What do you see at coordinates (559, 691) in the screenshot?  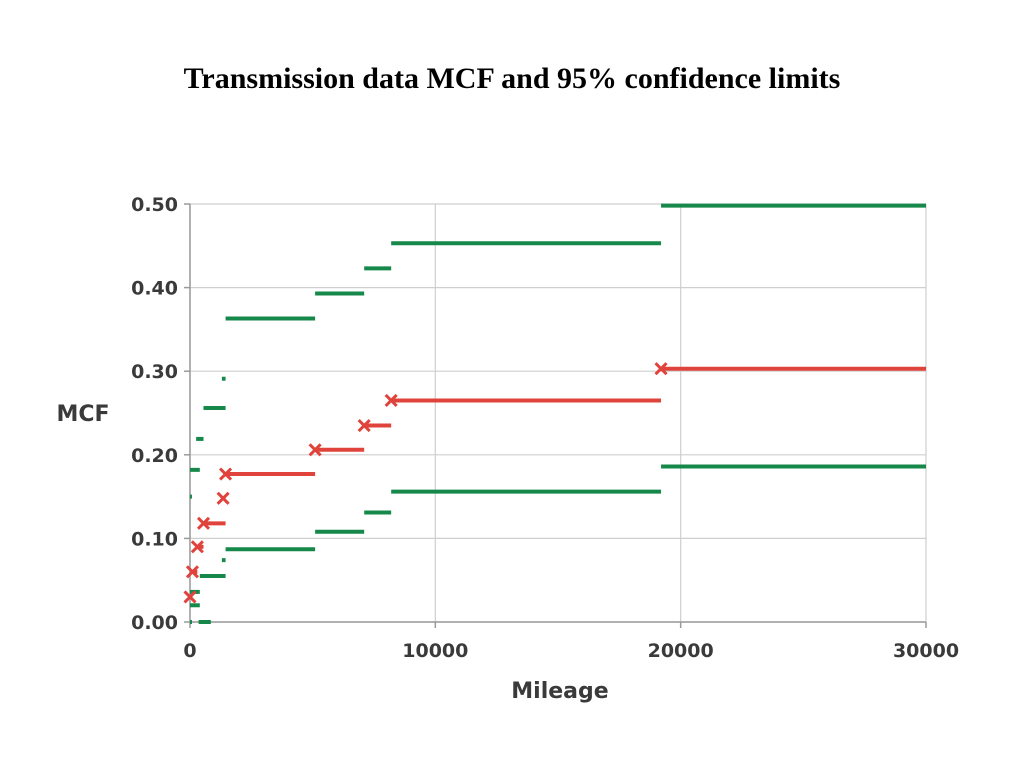 I see `x-axis-title: Mileage` at bounding box center [559, 691].